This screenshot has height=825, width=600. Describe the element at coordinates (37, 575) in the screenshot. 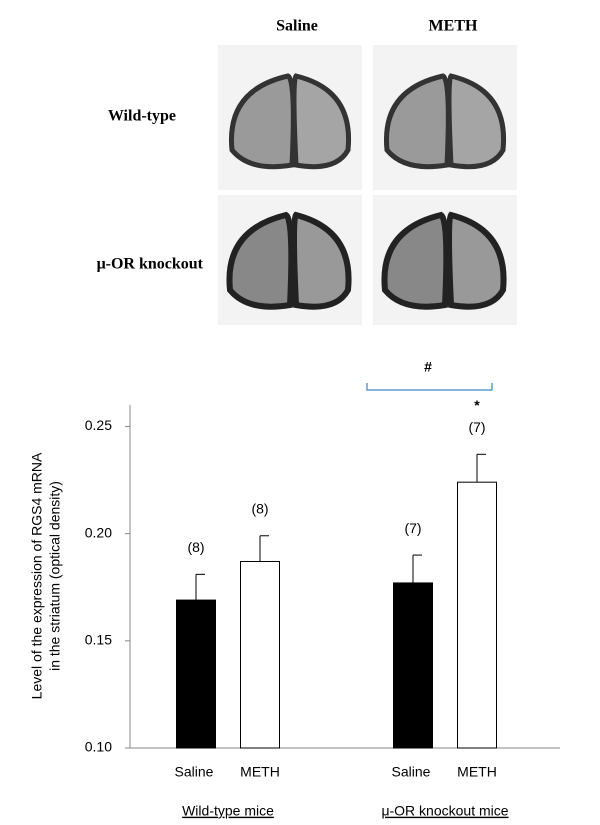

I see `y-axis-label: Level of the expression of RGS4 mRNA` at that location.